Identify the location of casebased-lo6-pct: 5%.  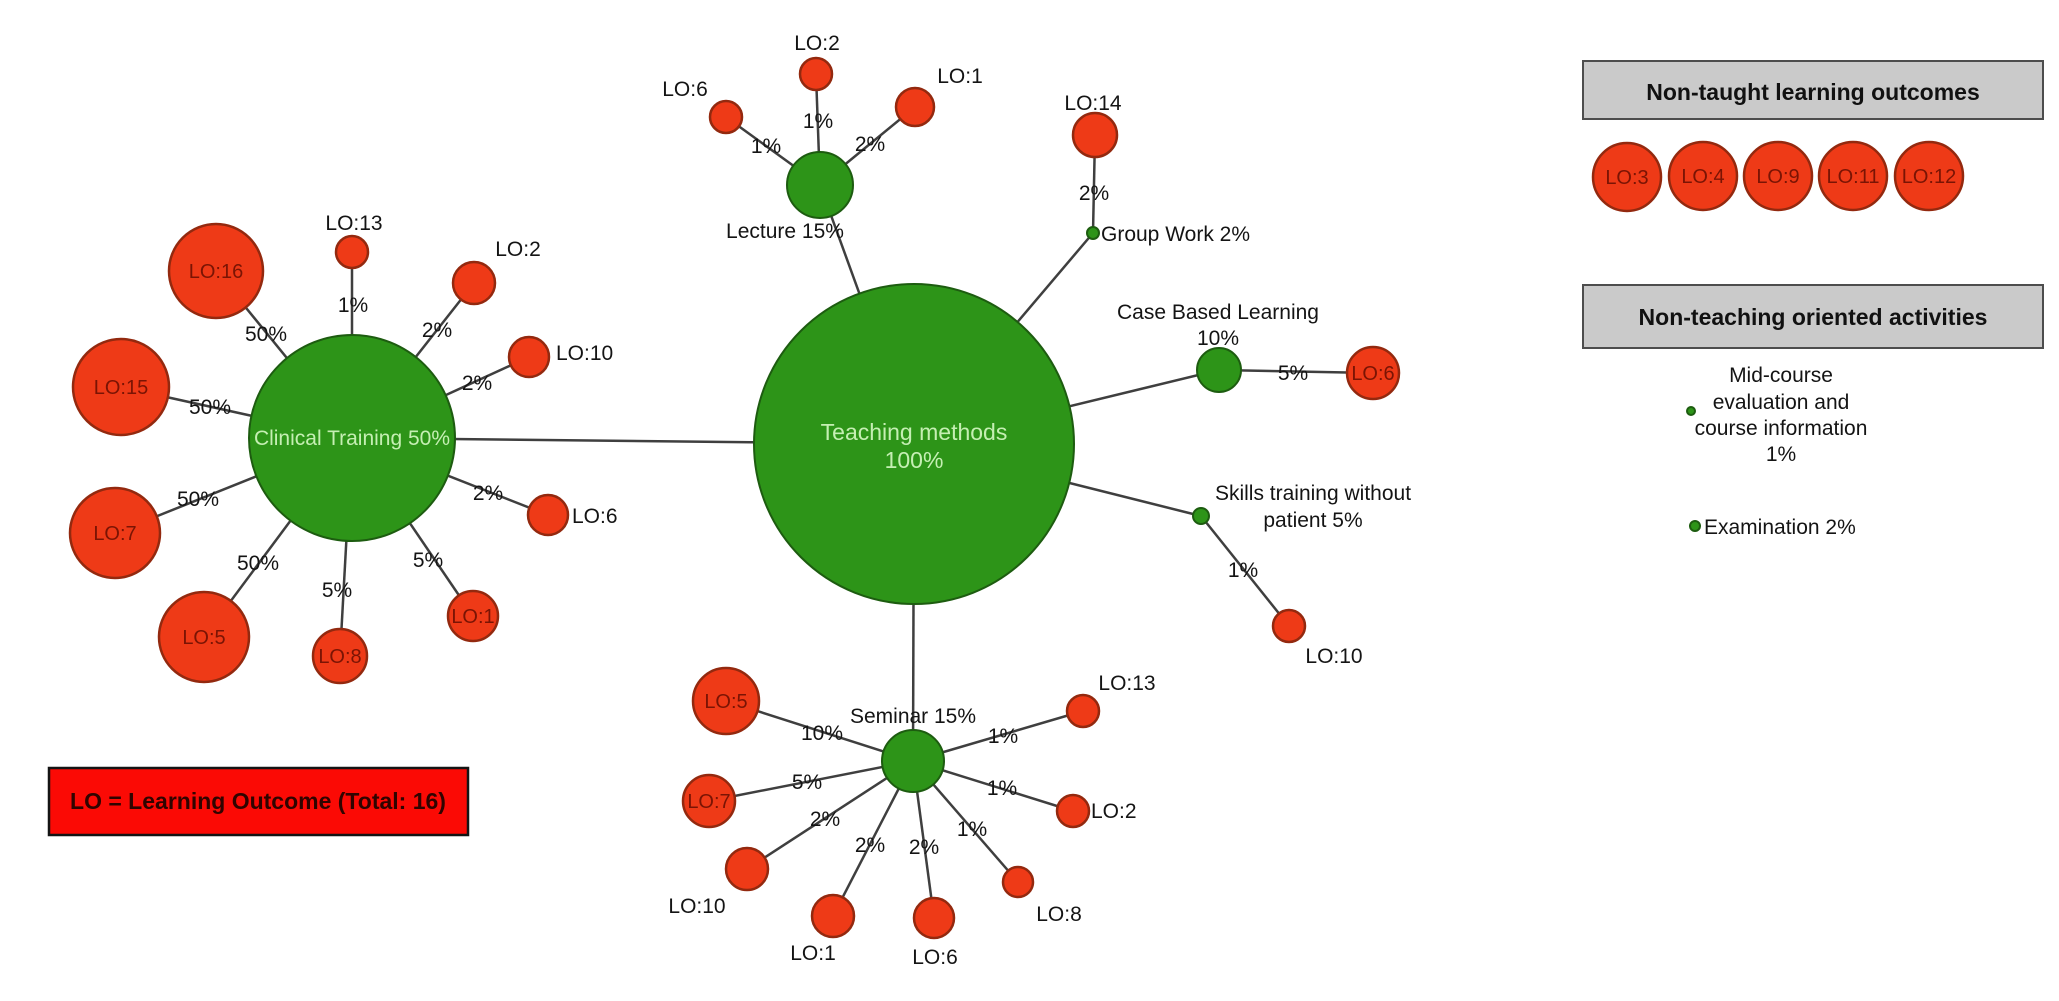
(1293, 373).